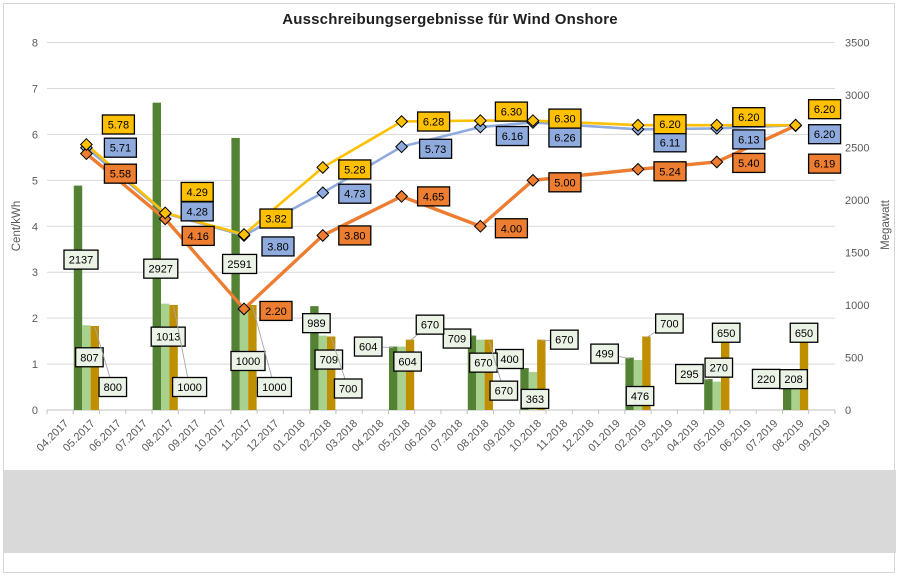 The width and height of the screenshot is (900, 577). I want to click on bar-eingegangene-05.2019, so click(708, 394).